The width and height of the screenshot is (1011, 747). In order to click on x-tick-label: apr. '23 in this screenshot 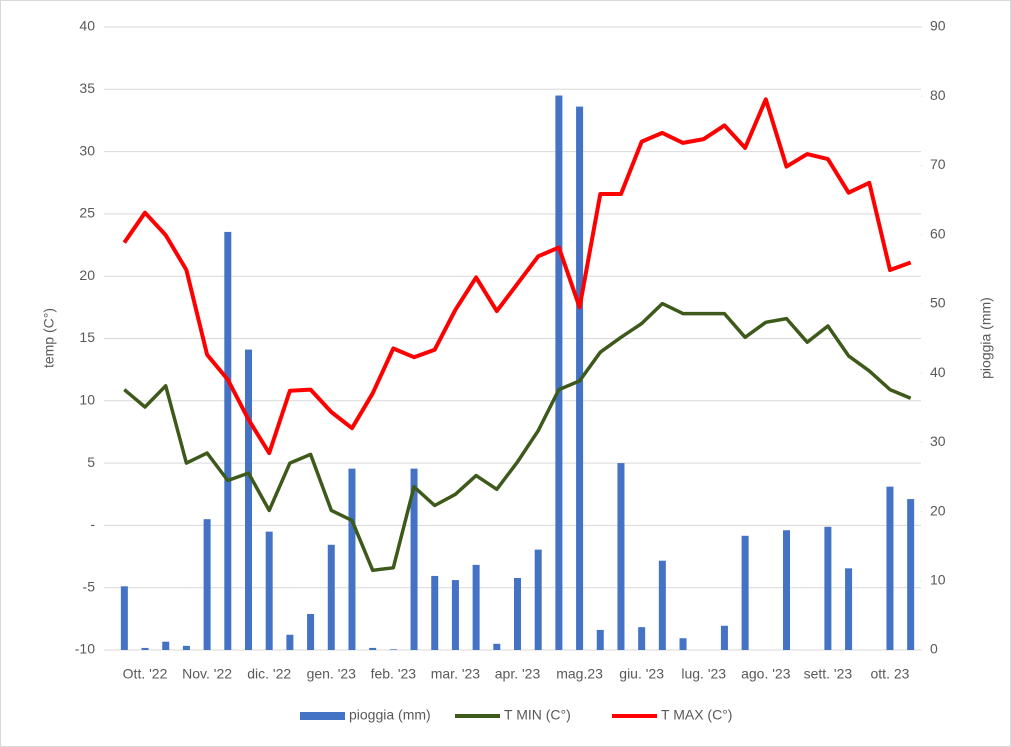, I will do `click(518, 674)`.